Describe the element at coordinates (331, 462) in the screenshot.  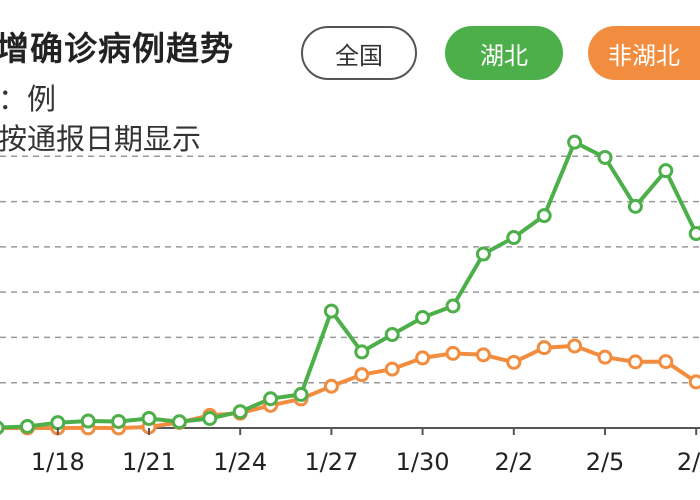
I see `x-tick-label: 1/27` at that location.